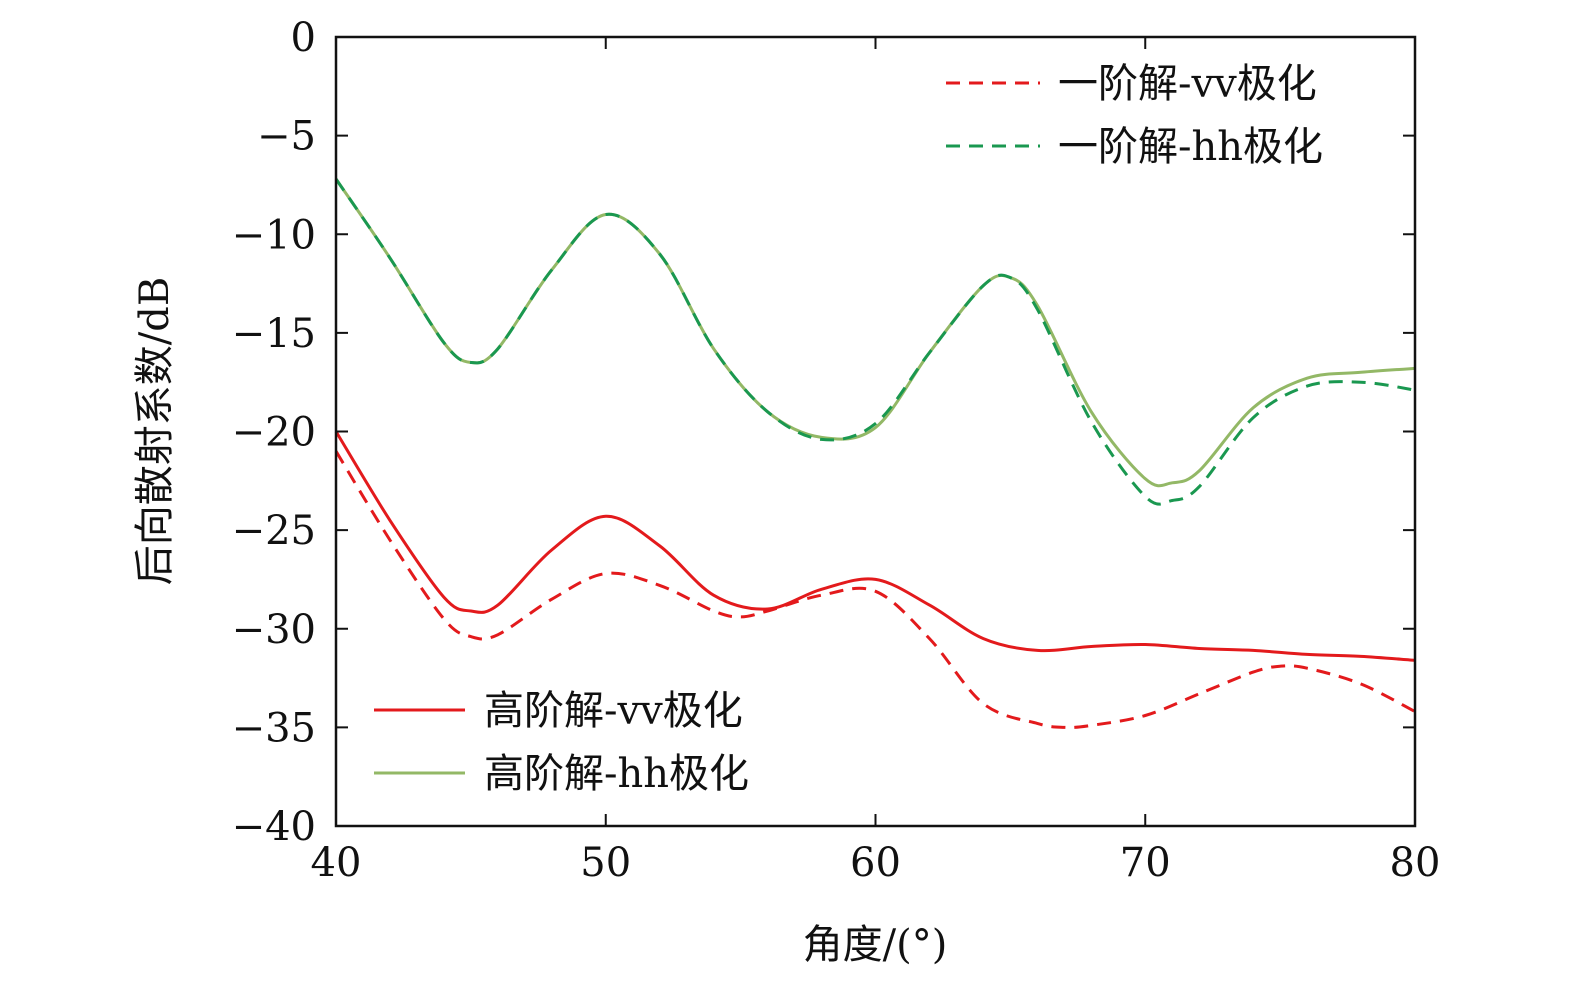  What do you see at coordinates (274, 827) in the screenshot?
I see `y-tick-label: −40` at bounding box center [274, 827].